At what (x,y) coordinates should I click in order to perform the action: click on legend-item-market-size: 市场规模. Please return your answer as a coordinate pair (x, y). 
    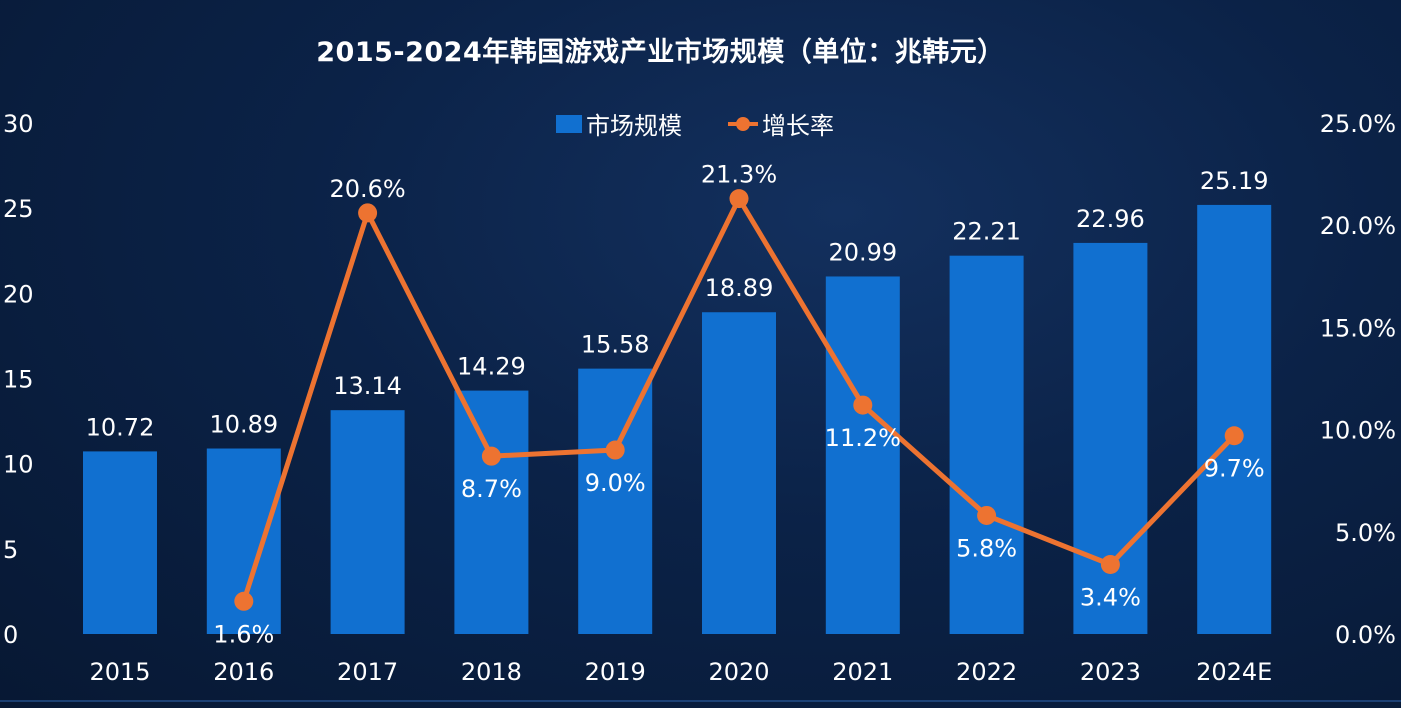
    Looking at the image, I should click on (619, 123).